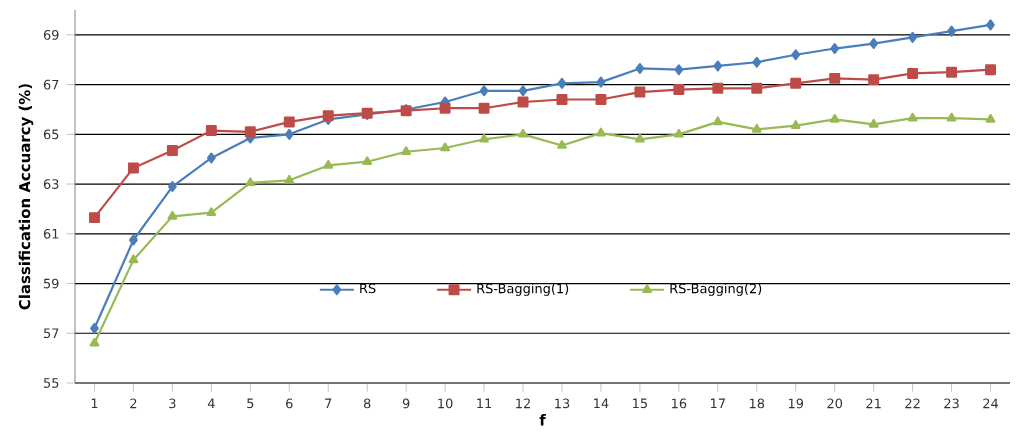 The width and height of the screenshot is (1019, 440). Describe the element at coordinates (289, 403) in the screenshot. I see `x-tick-label: 6` at that location.